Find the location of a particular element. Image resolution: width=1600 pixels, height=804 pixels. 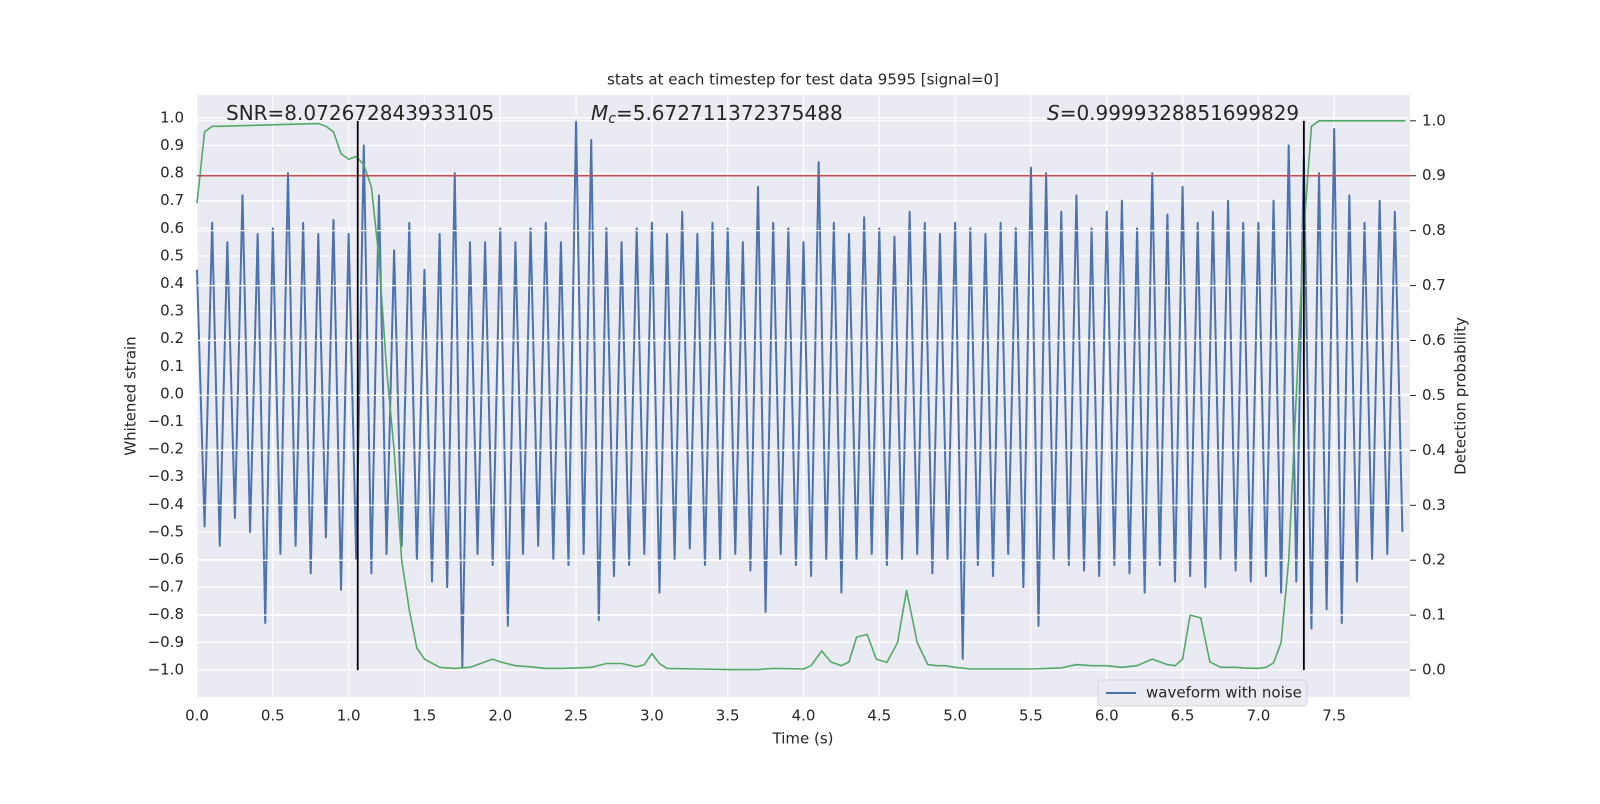

y-tick-label: −1.0 is located at coordinates (166, 669).